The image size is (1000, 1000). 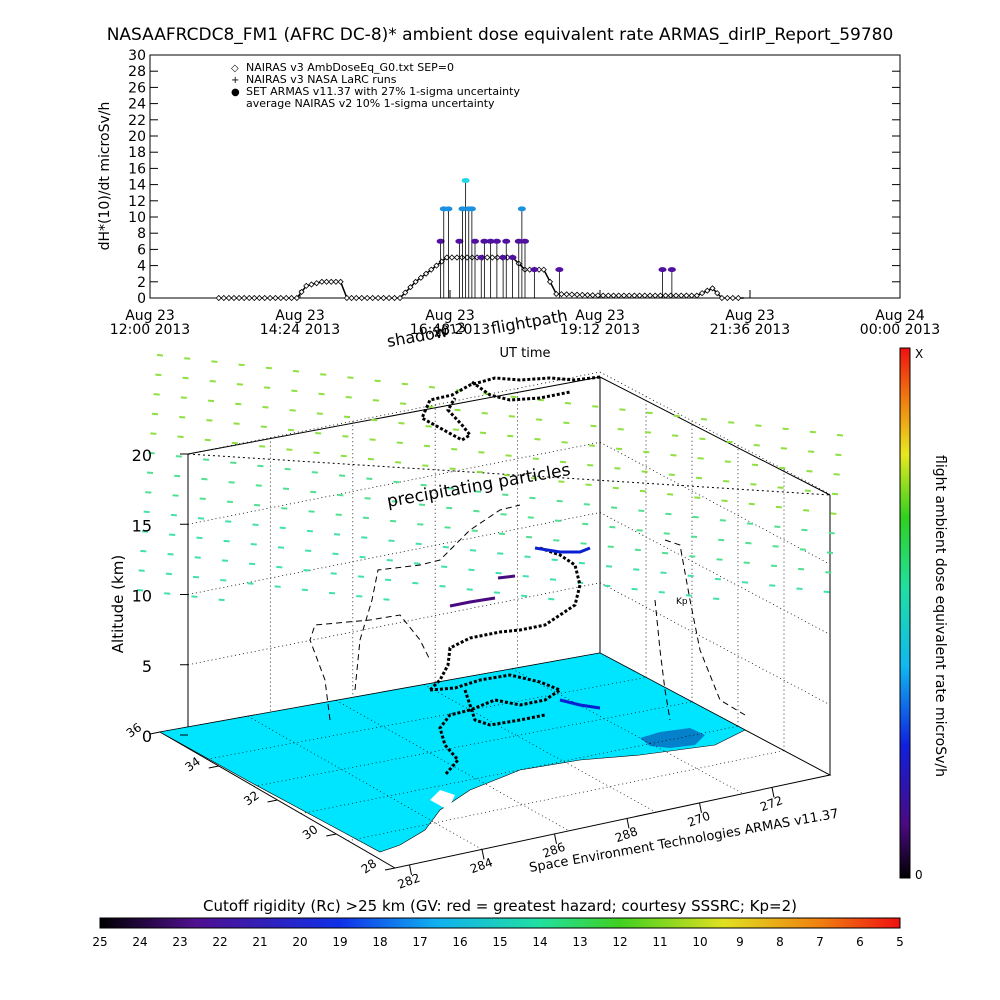 What do you see at coordinates (450, 330) in the screenshot?
I see `x-tick-label-time: 16:48 2013` at bounding box center [450, 330].